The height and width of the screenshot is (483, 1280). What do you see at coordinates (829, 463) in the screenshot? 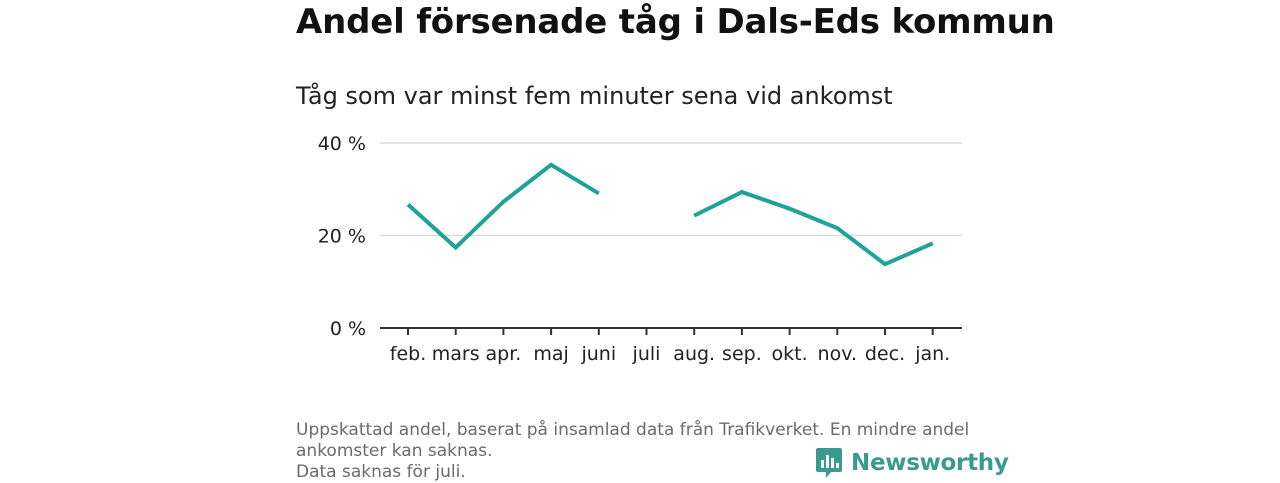
I see `bar-chart-icon` at bounding box center [829, 463].